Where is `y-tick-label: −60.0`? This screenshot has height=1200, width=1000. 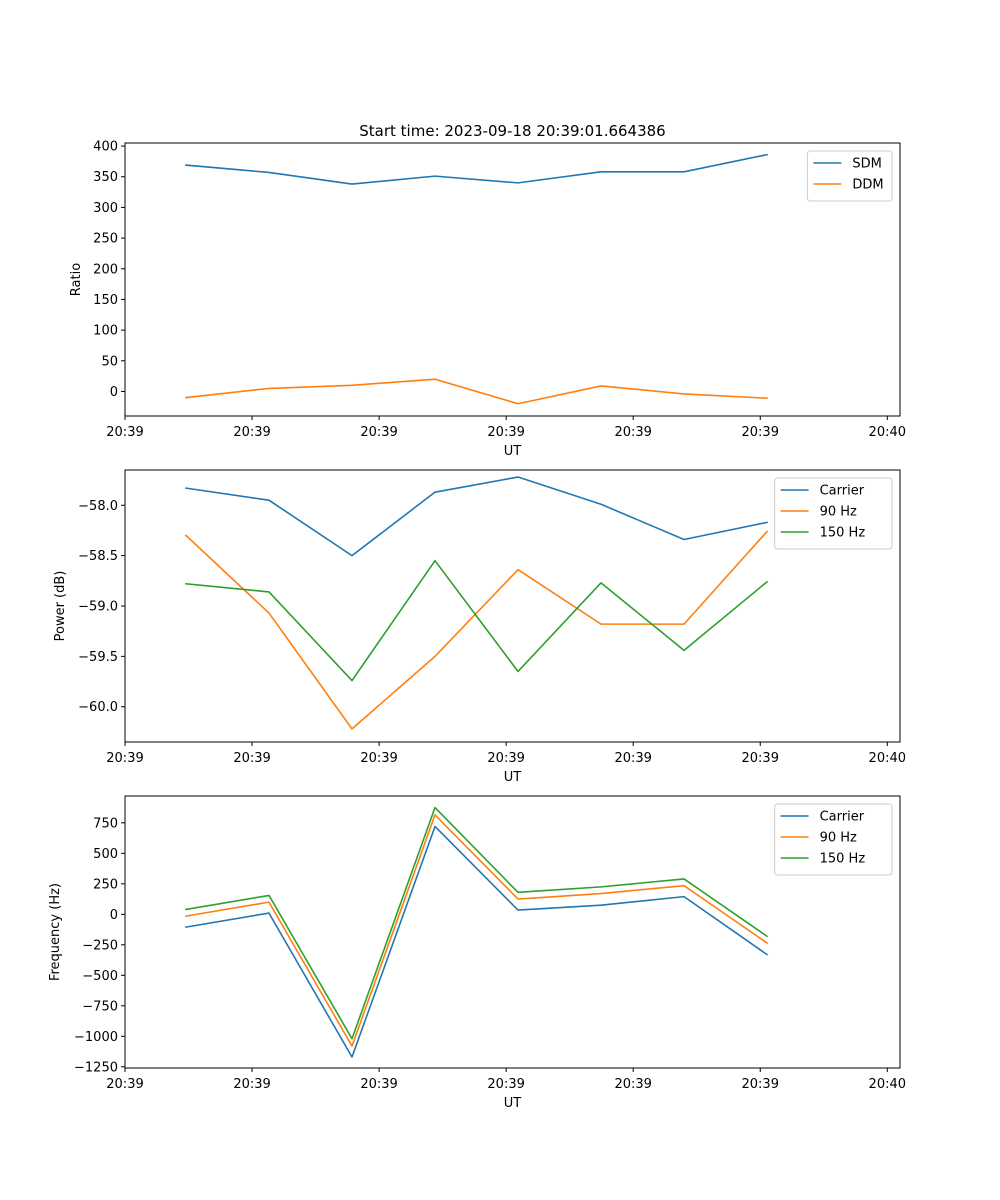 y-tick-label: −60.0 is located at coordinates (98, 707).